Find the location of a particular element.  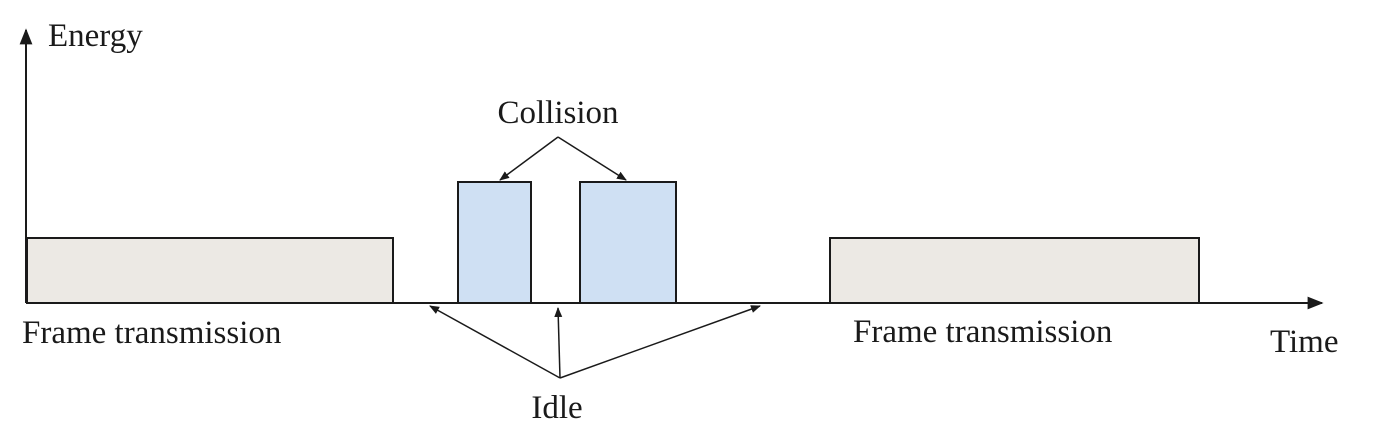

idle-arrow-right is located at coordinates (660, 342).